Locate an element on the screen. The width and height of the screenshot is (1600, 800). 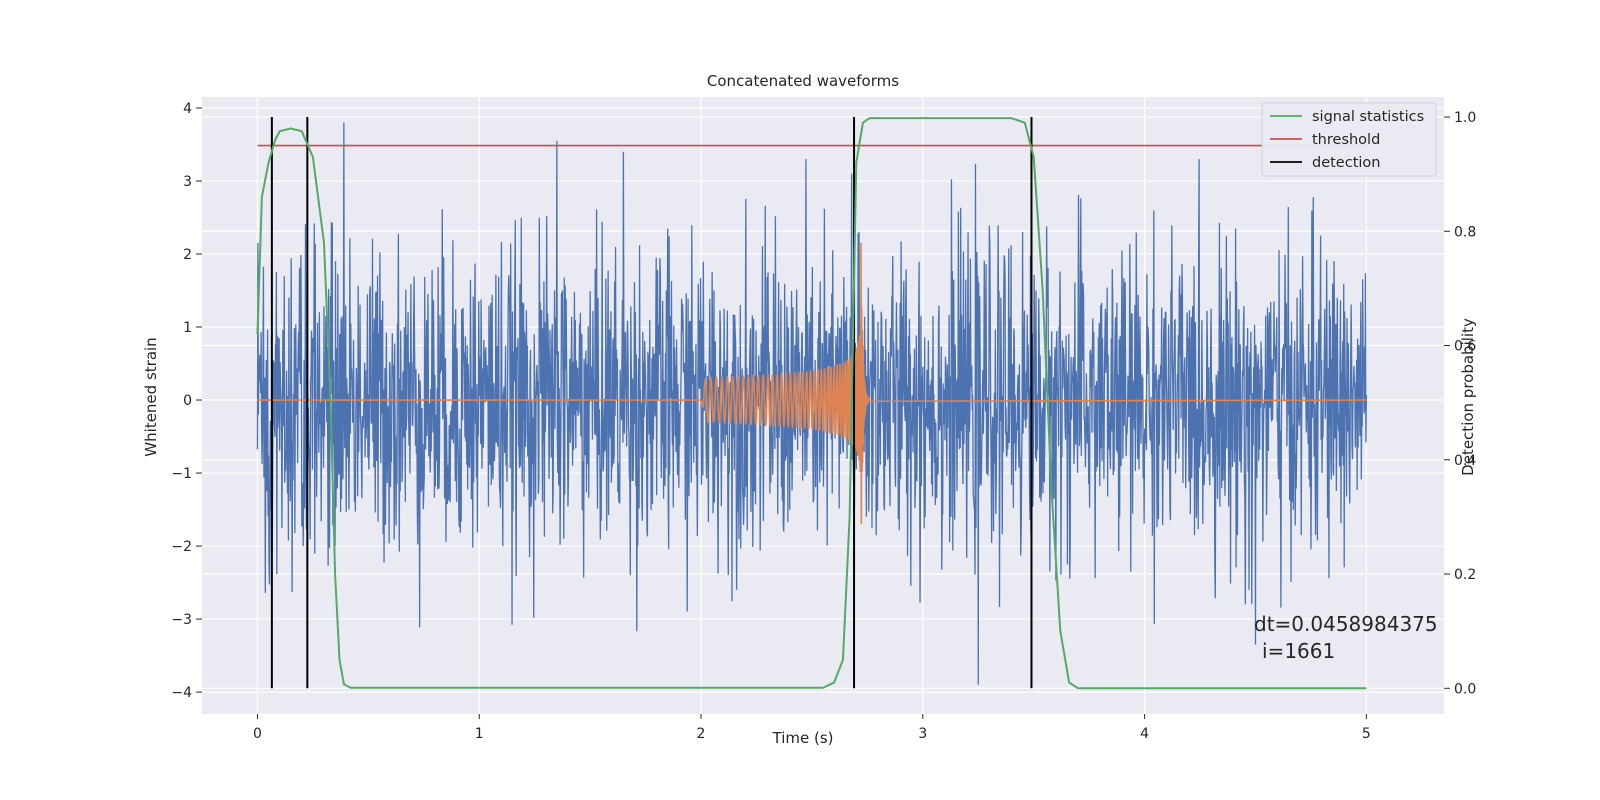
x-tick-label: 3 is located at coordinates (922, 734).